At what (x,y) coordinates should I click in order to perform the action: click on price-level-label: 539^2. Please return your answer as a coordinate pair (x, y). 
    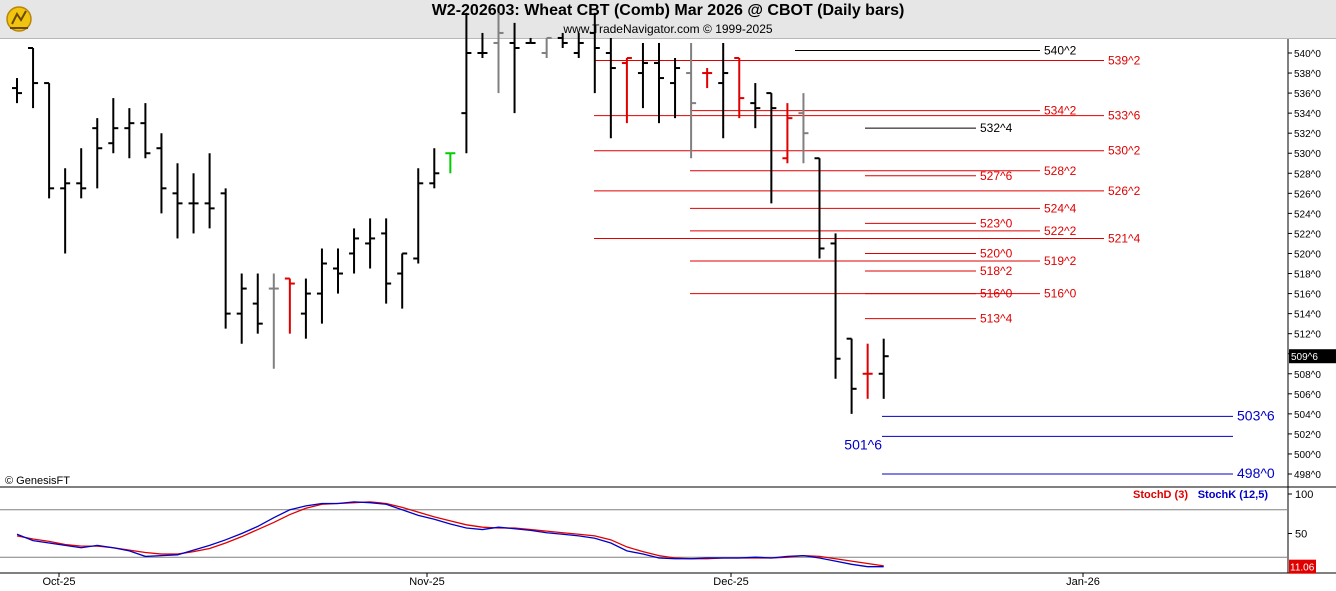
    Looking at the image, I should click on (1124, 61).